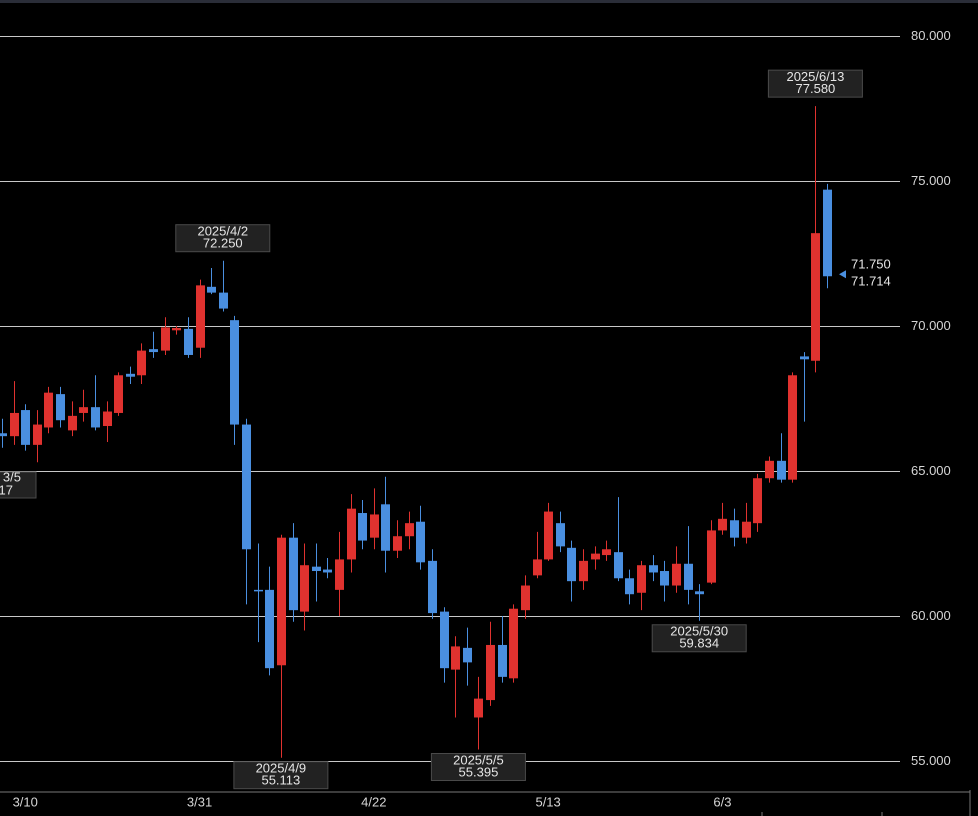  I want to click on y-tick-label: 75.000, so click(931, 180).